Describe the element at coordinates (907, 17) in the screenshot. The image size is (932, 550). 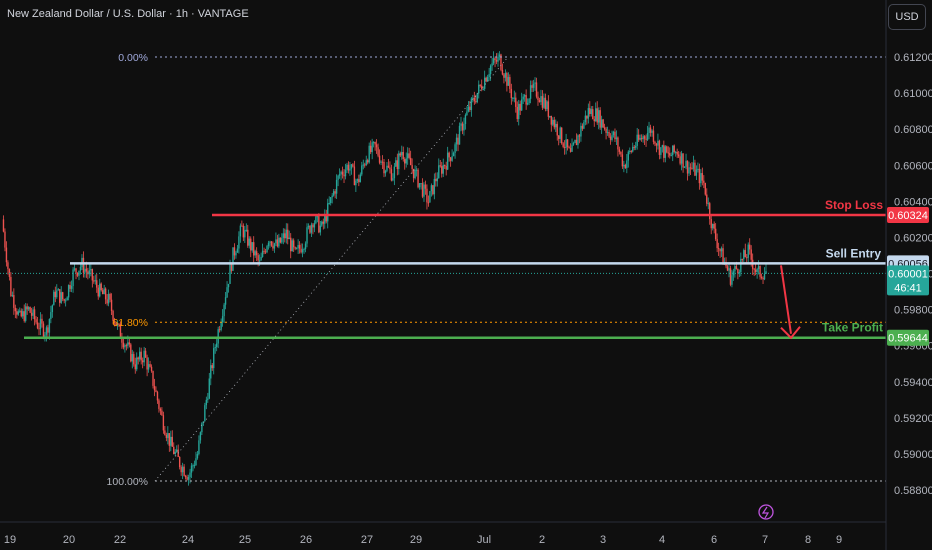
I see `currency-button: USD` at that location.